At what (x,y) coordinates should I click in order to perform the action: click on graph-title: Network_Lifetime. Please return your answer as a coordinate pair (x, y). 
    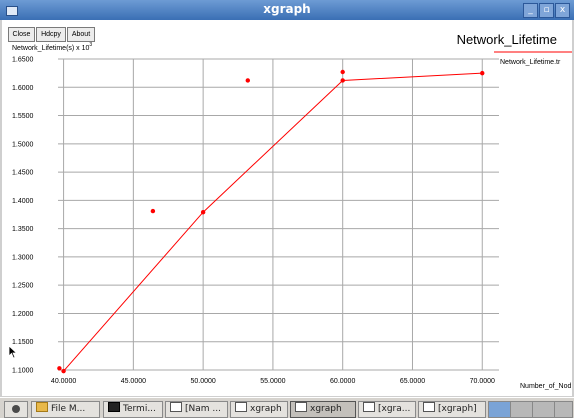
    Looking at the image, I should click on (507, 39).